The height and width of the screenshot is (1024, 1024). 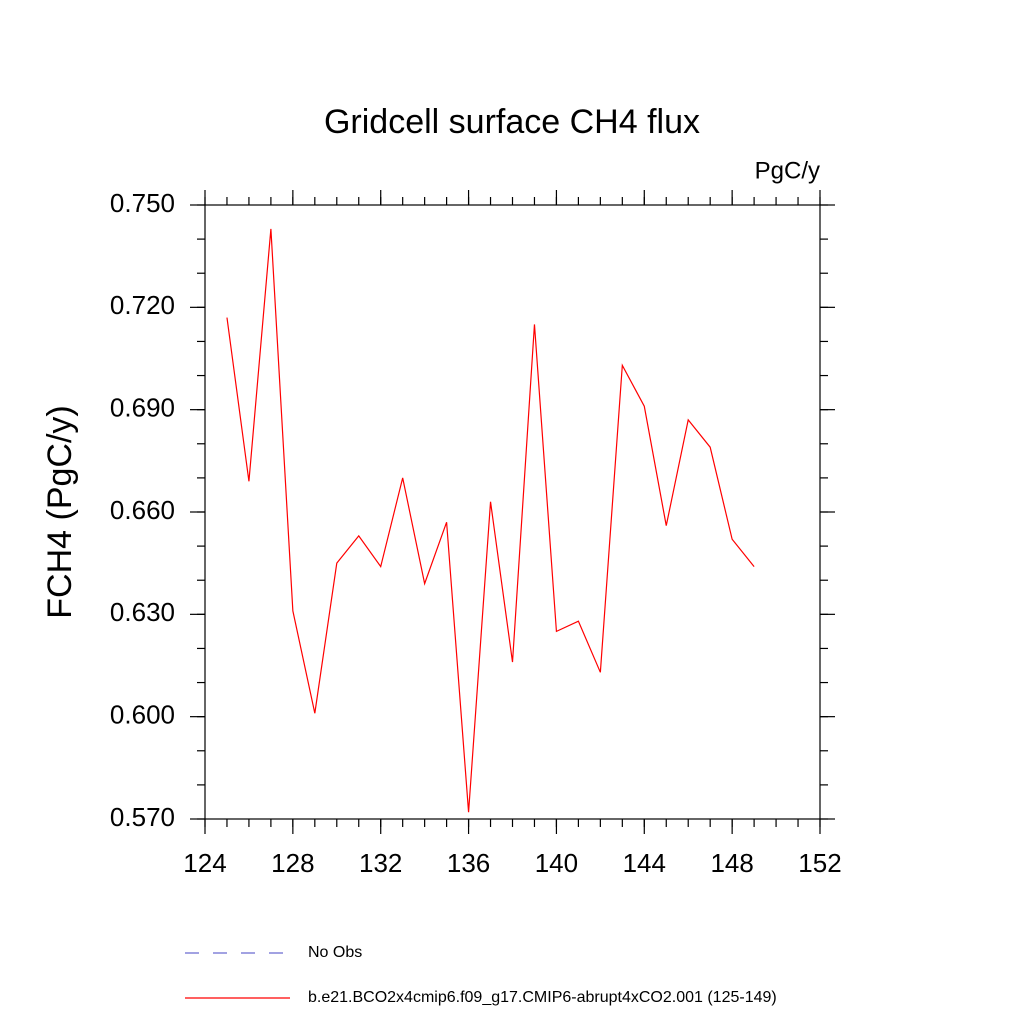 What do you see at coordinates (142, 510) in the screenshot?
I see `y-tick-label: 0.660` at bounding box center [142, 510].